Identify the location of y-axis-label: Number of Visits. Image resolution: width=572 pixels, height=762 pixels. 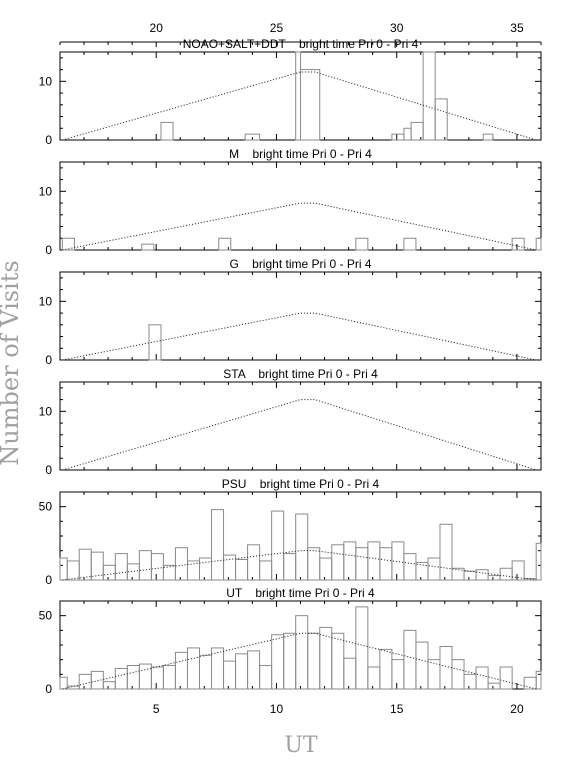
(12, 362).